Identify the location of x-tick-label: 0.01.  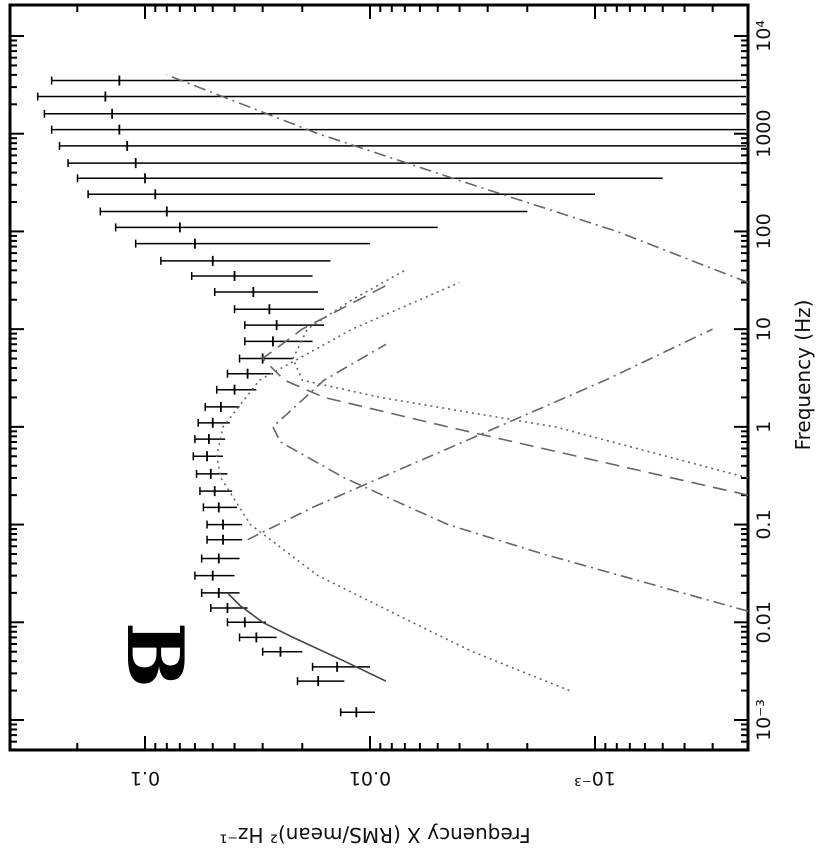
(764, 622).